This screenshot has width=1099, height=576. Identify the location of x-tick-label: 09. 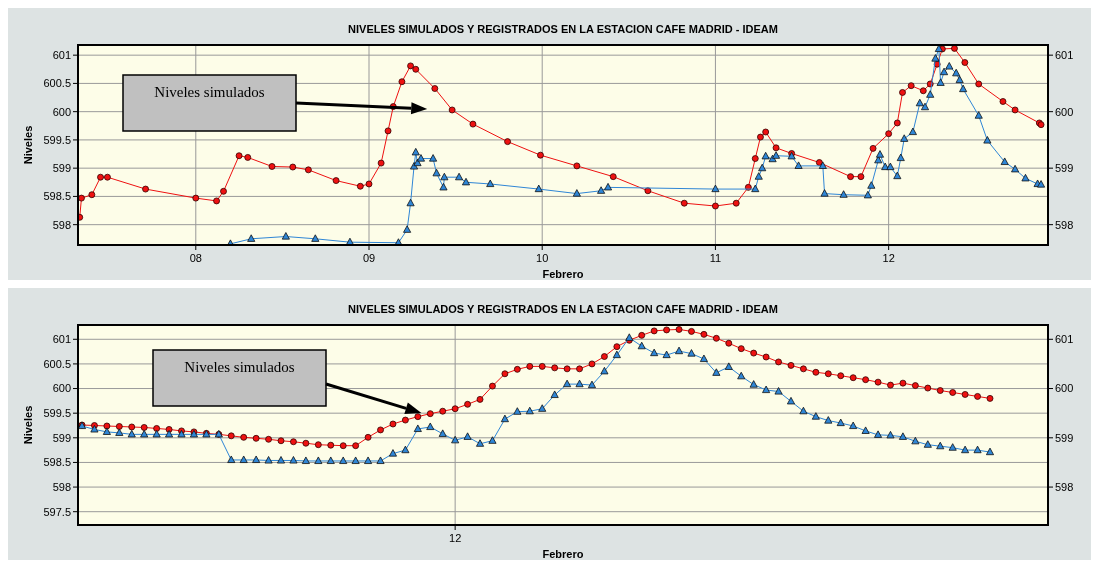
(369, 258).